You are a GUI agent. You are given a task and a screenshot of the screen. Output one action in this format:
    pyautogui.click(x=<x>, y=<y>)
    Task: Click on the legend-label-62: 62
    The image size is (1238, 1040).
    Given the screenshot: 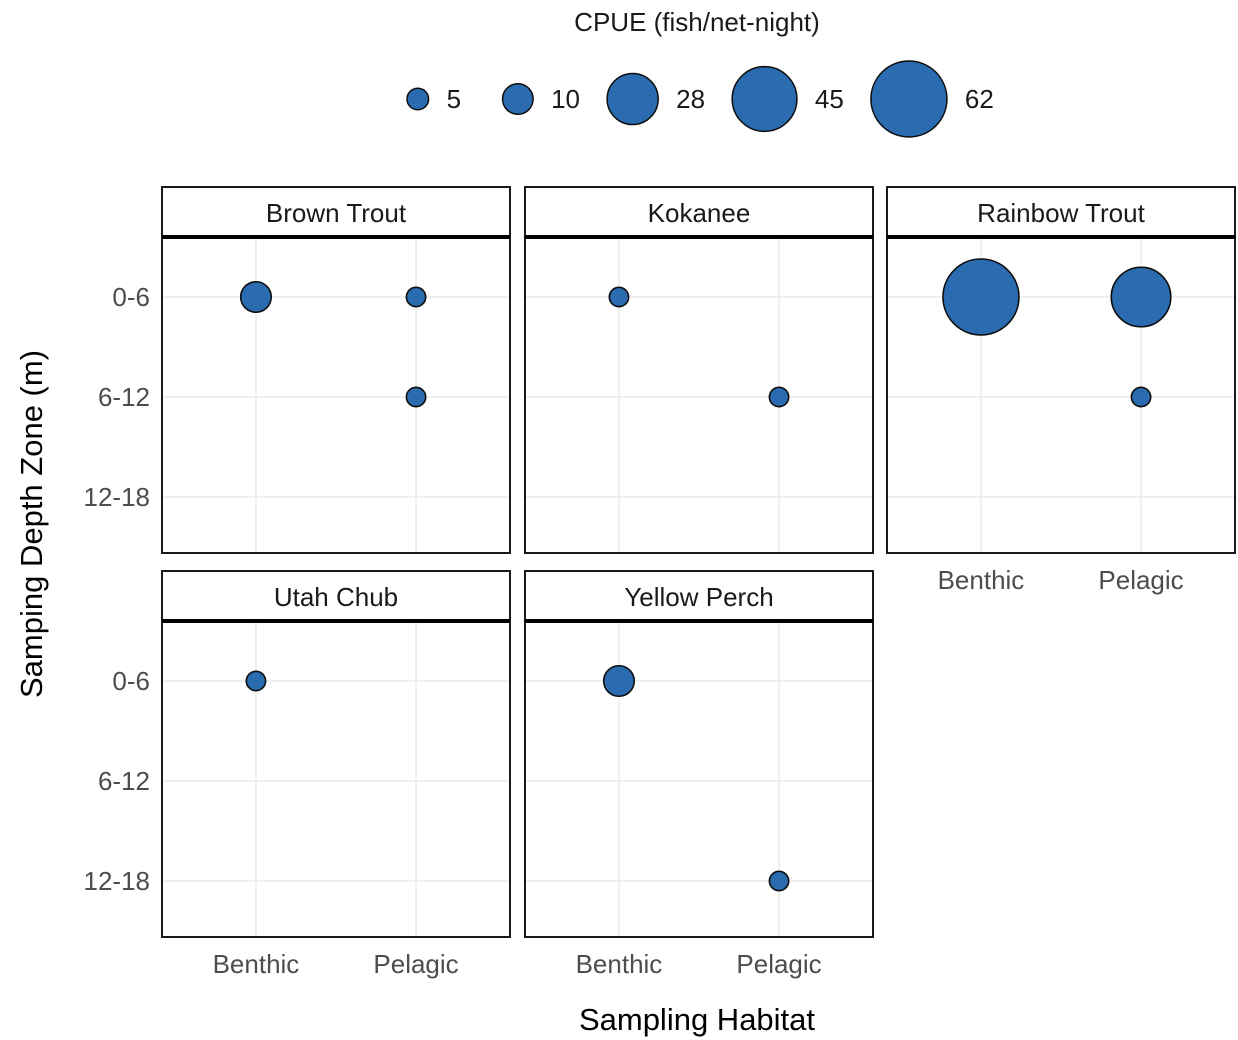 What is the action you would take?
    pyautogui.click(x=979, y=99)
    